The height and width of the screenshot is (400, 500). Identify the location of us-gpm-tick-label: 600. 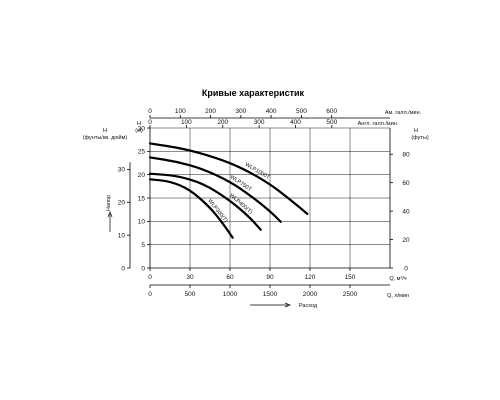
(331, 111).